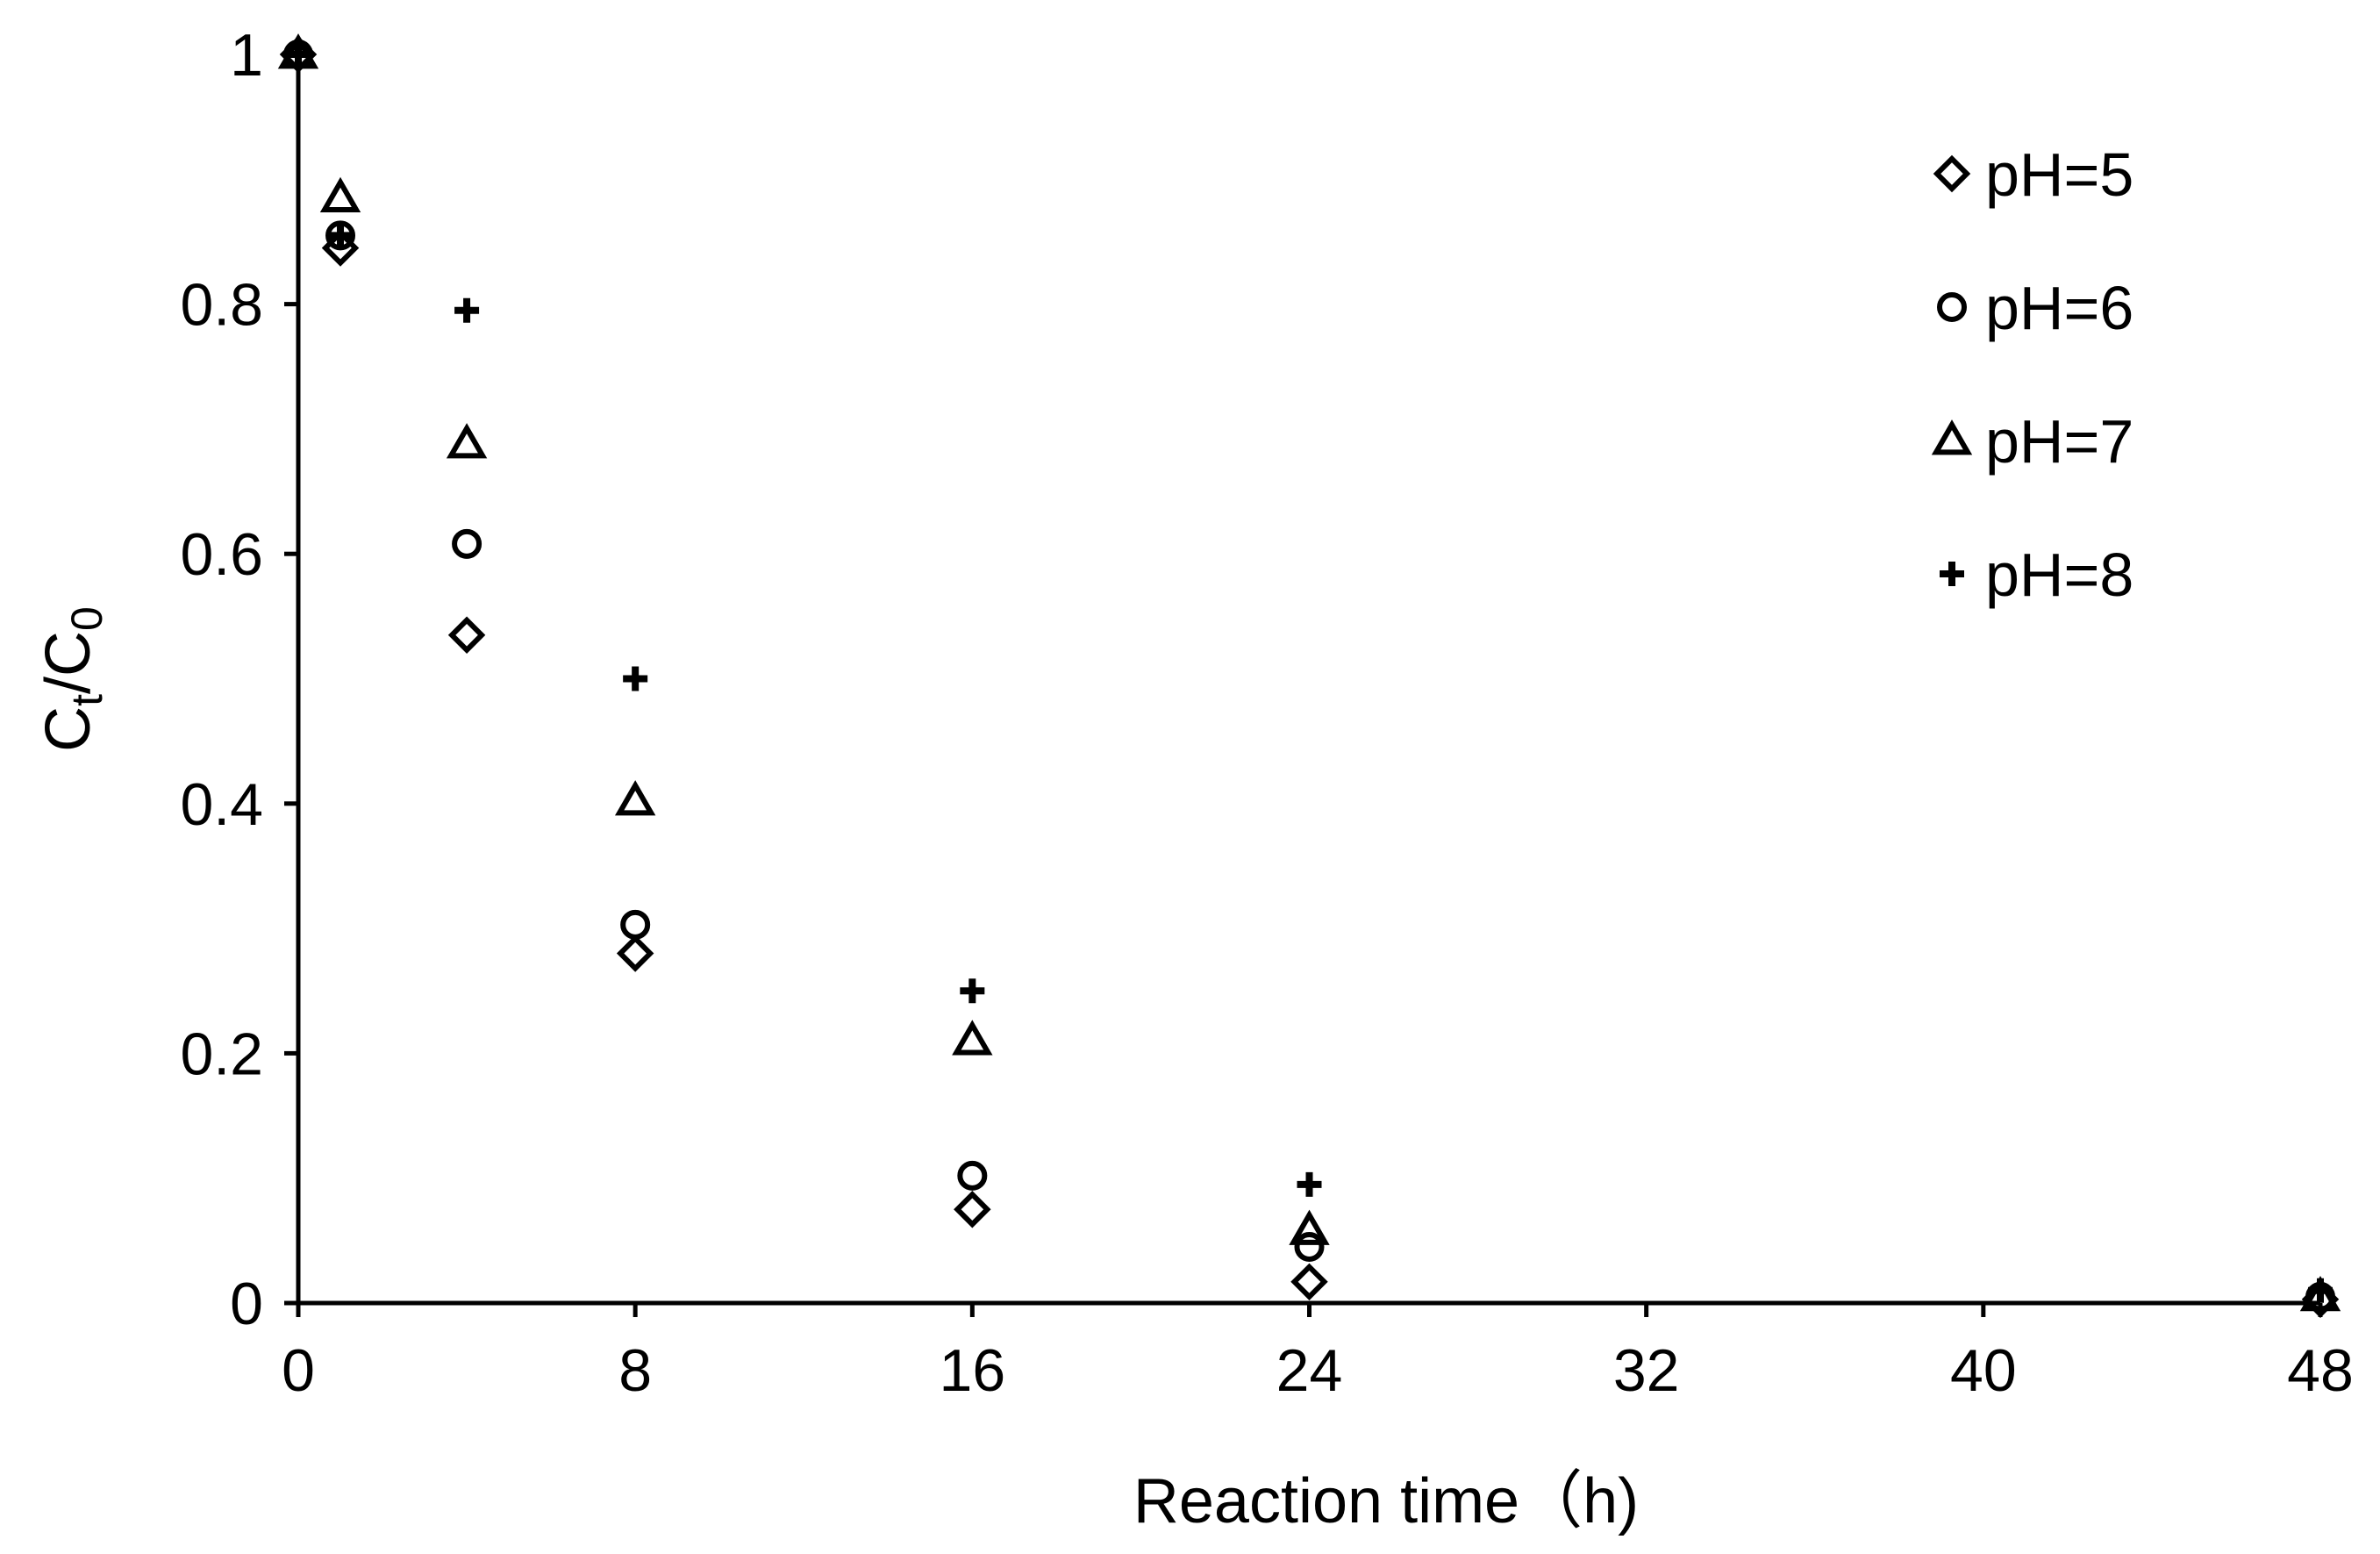  Describe the element at coordinates (68, 662) in the screenshot. I see `y-axis-title-sep: /C` at that location.